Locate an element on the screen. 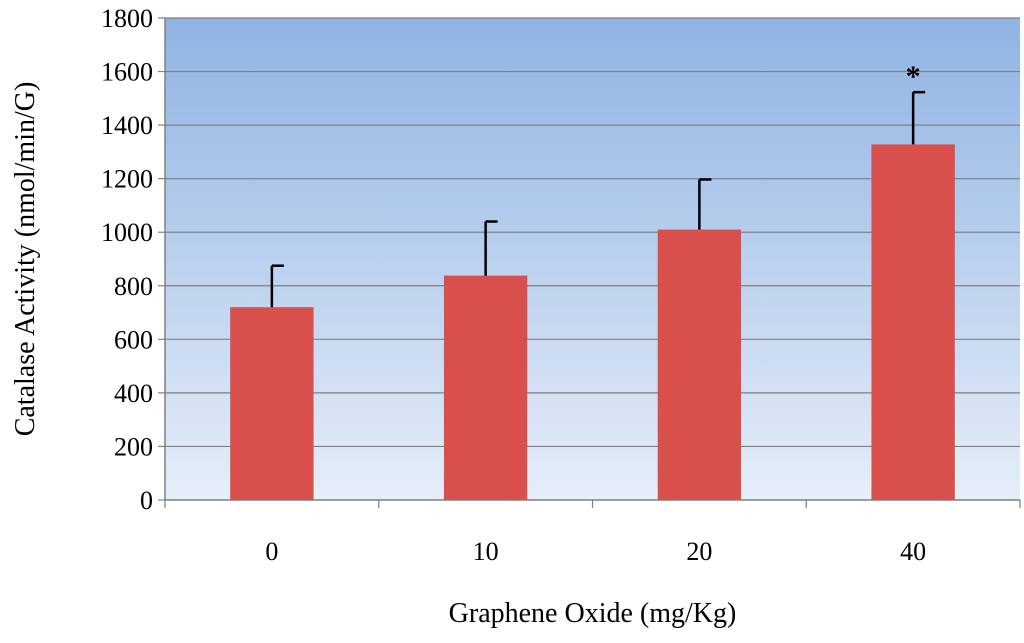 The height and width of the screenshot is (643, 1024). y-tick-label: 200 is located at coordinates (133, 446).